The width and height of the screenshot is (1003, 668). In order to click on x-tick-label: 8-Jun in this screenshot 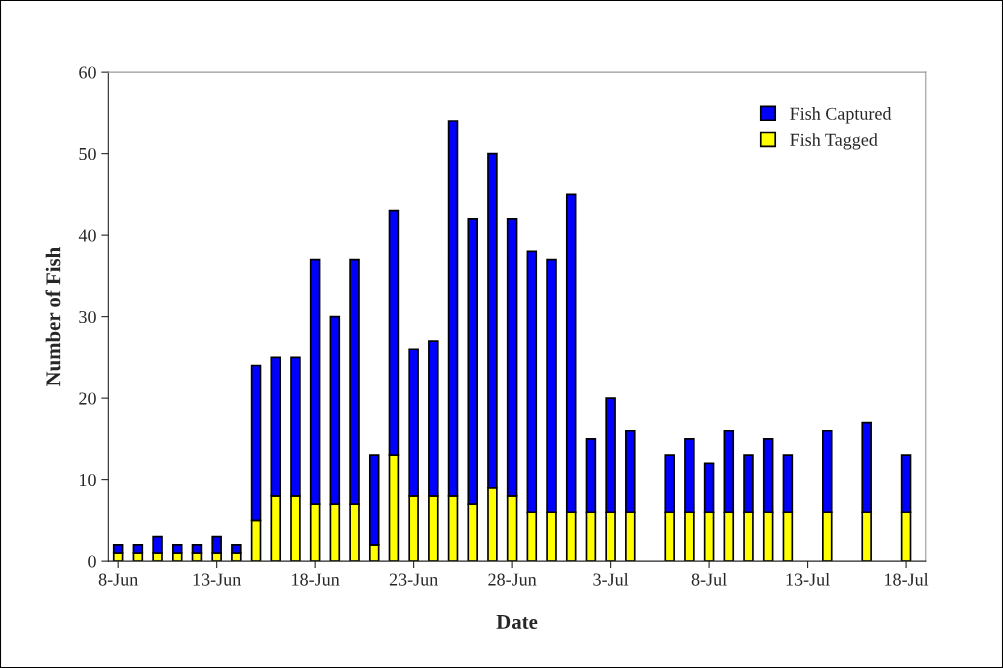, I will do `click(118, 579)`.